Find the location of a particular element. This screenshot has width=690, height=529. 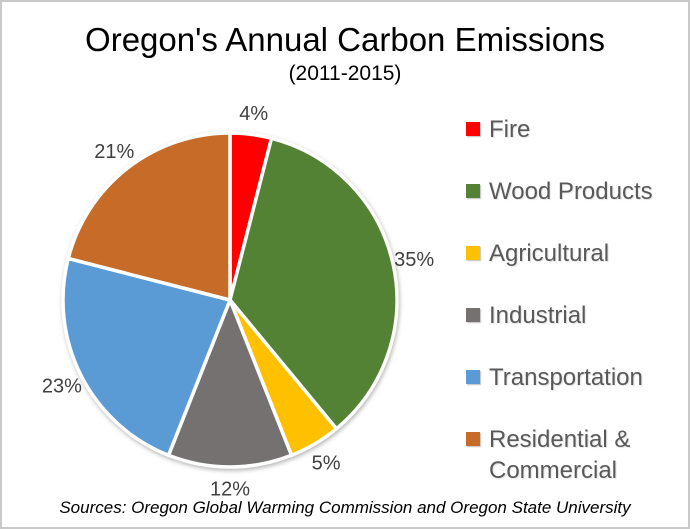

legend-swatch-fire is located at coordinates (473, 129).